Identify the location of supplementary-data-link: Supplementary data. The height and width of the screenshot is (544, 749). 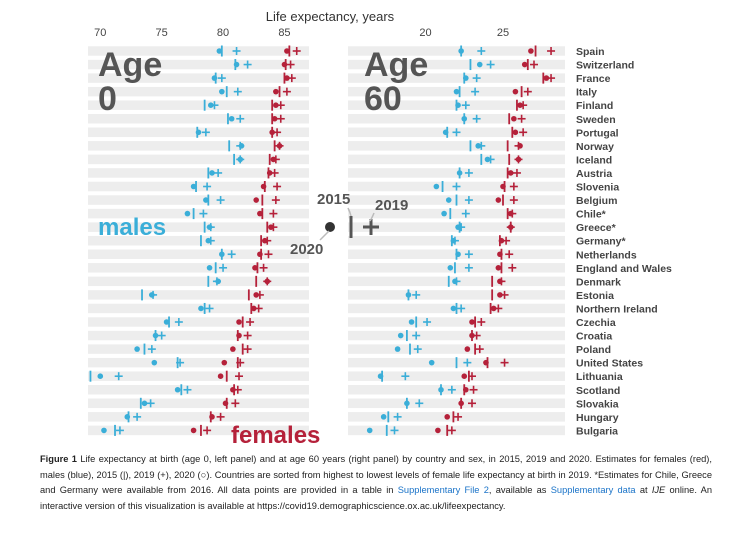
(593, 490).